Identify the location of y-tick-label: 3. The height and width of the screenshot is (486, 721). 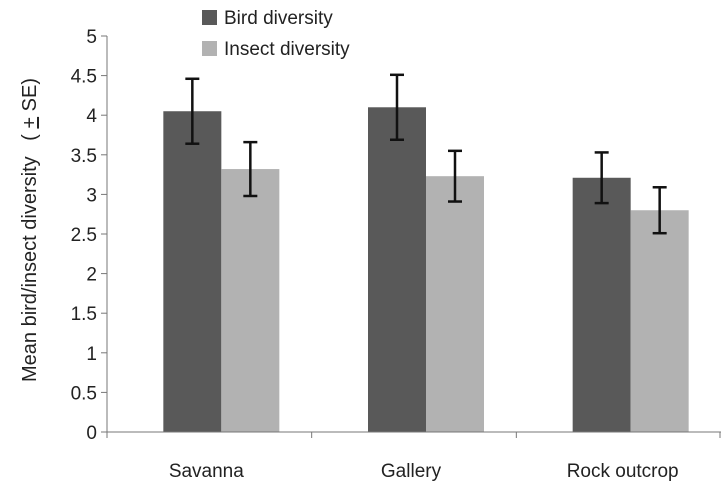
(91, 195).